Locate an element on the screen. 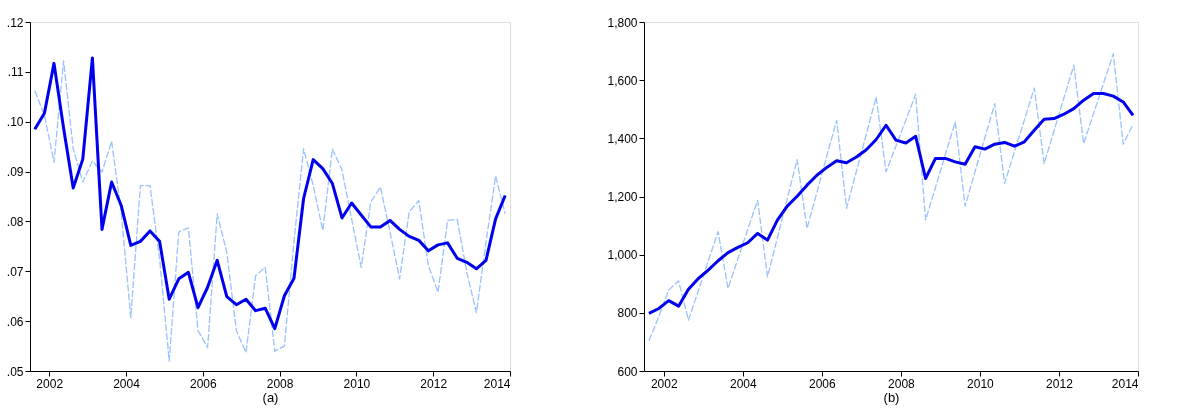 This screenshot has width=1180, height=419. y-tick-label: .07 is located at coordinates (15, 271).